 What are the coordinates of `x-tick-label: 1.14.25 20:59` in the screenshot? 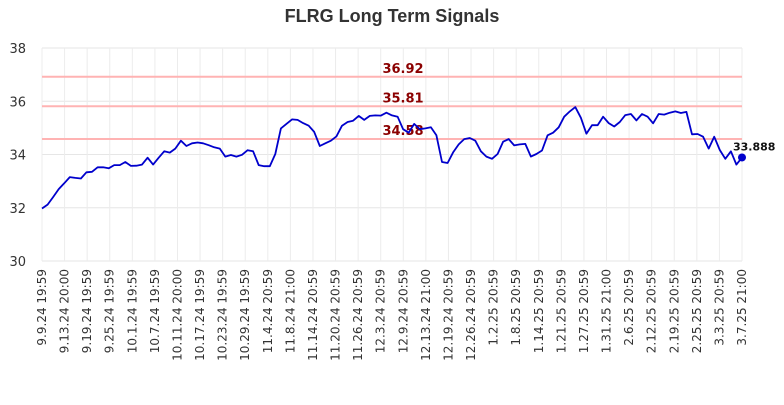 It's located at (539, 311).